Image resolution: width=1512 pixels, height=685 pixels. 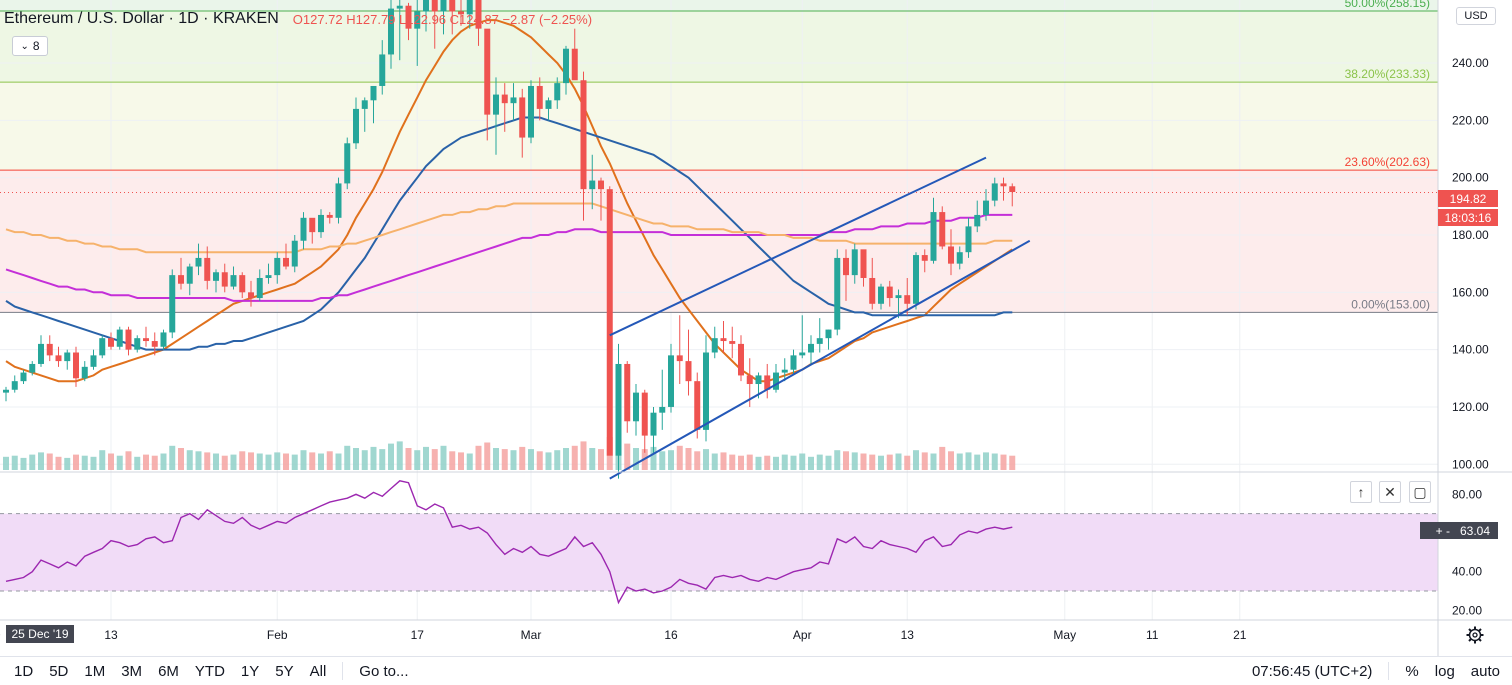 I want to click on rsi-value-tag: + - 63.04, so click(x=1459, y=530).